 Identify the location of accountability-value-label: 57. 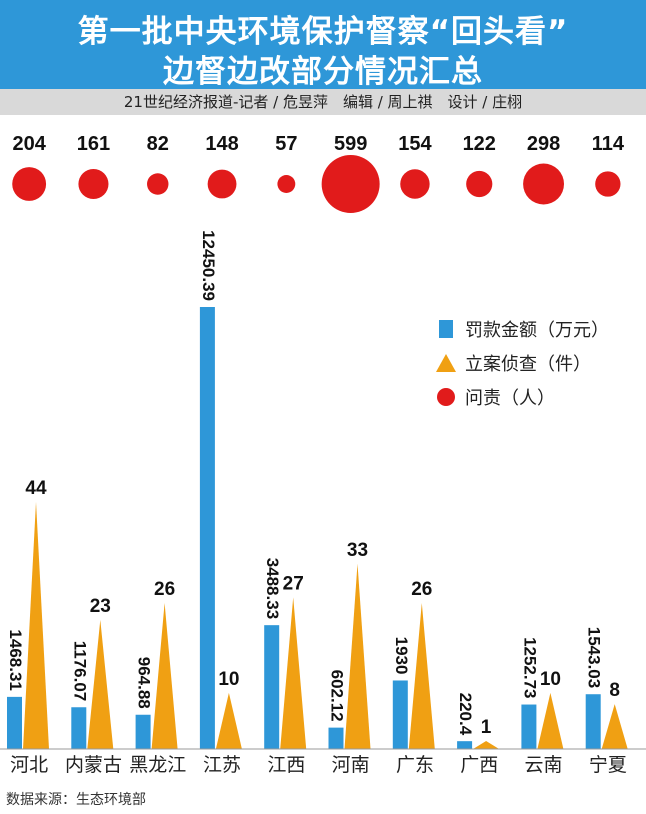
(286, 144).